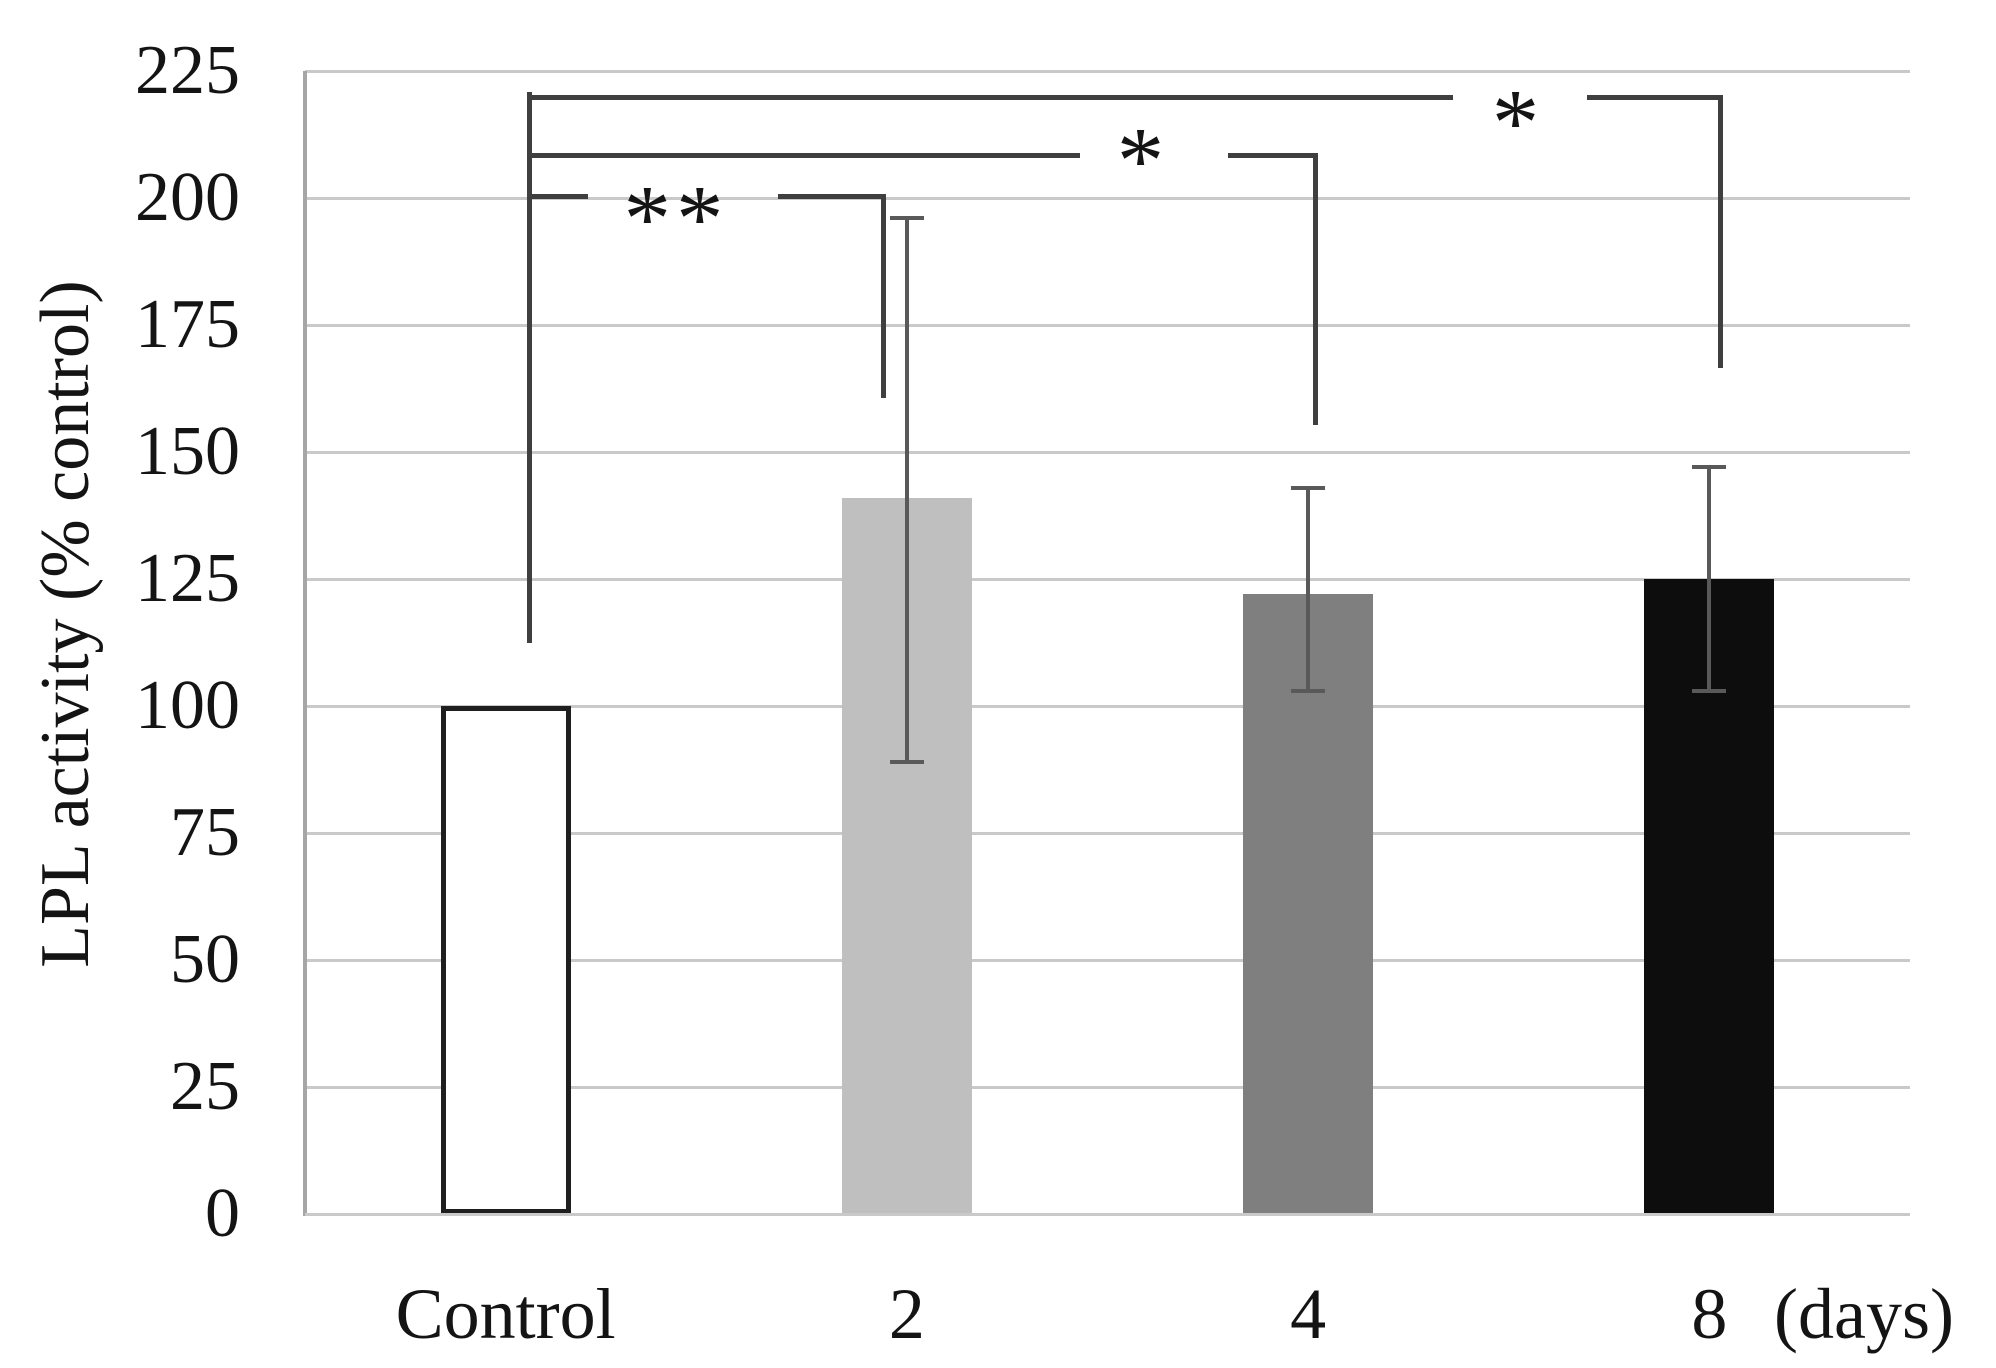  I want to click on bar-control, so click(505, 960).